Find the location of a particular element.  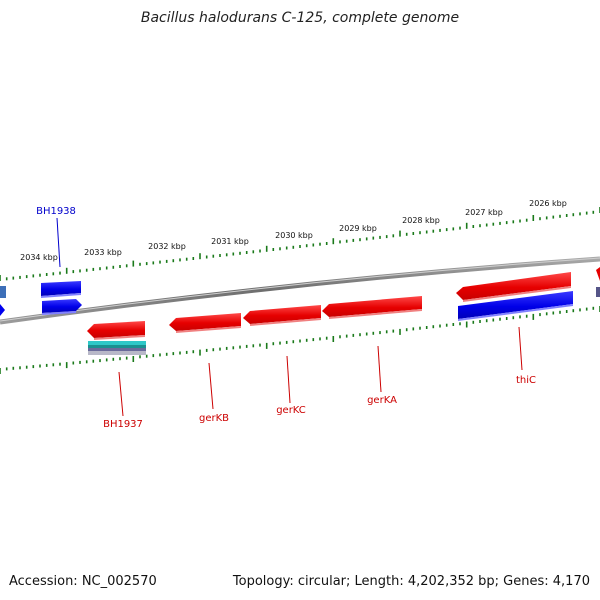

gene-arrow-gerkb is located at coordinates (205, 322).